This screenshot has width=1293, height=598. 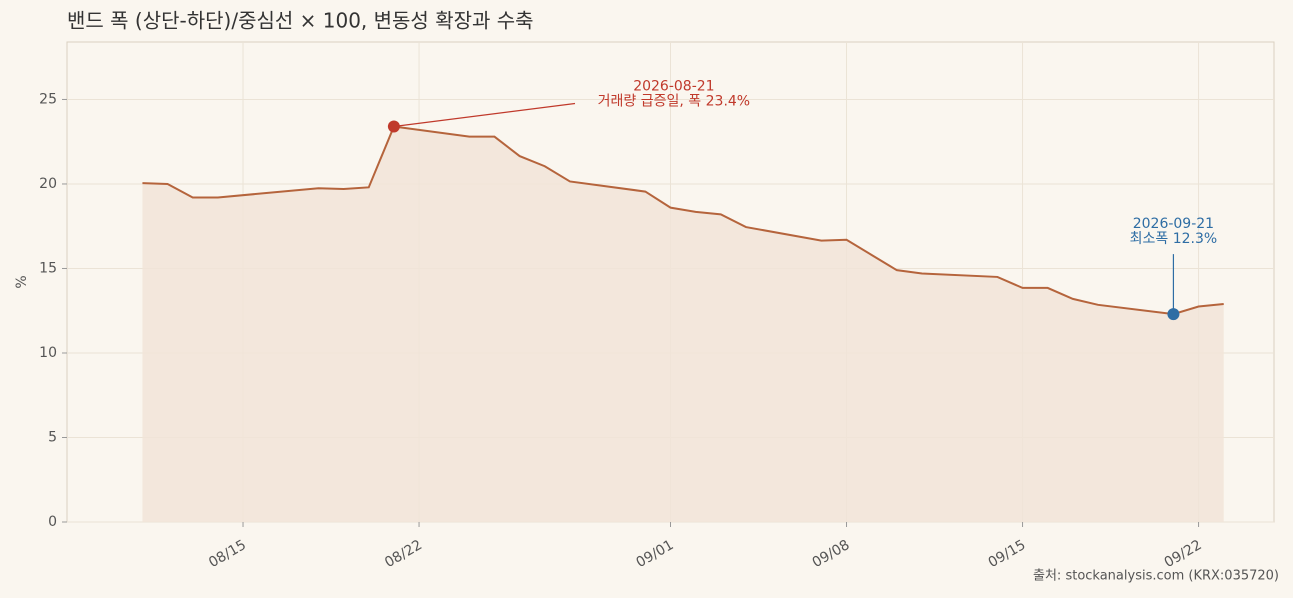 I want to click on x-tick-label: 09/22, so click(x=1183, y=554).